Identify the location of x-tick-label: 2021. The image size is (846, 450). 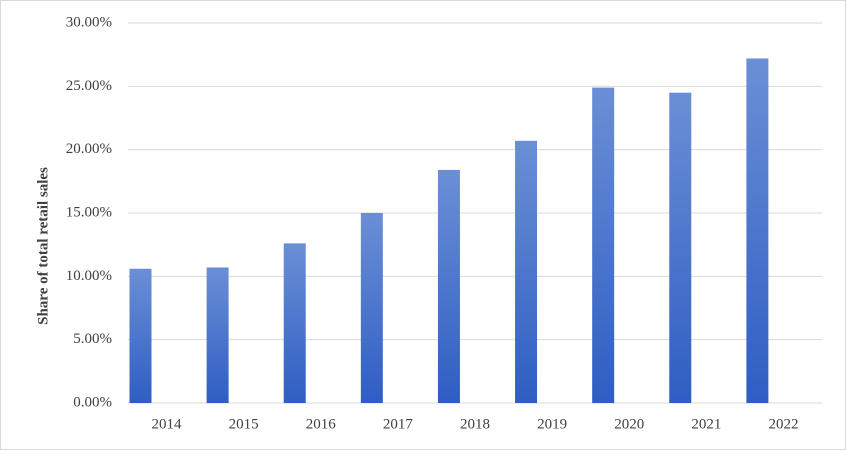
(706, 424).